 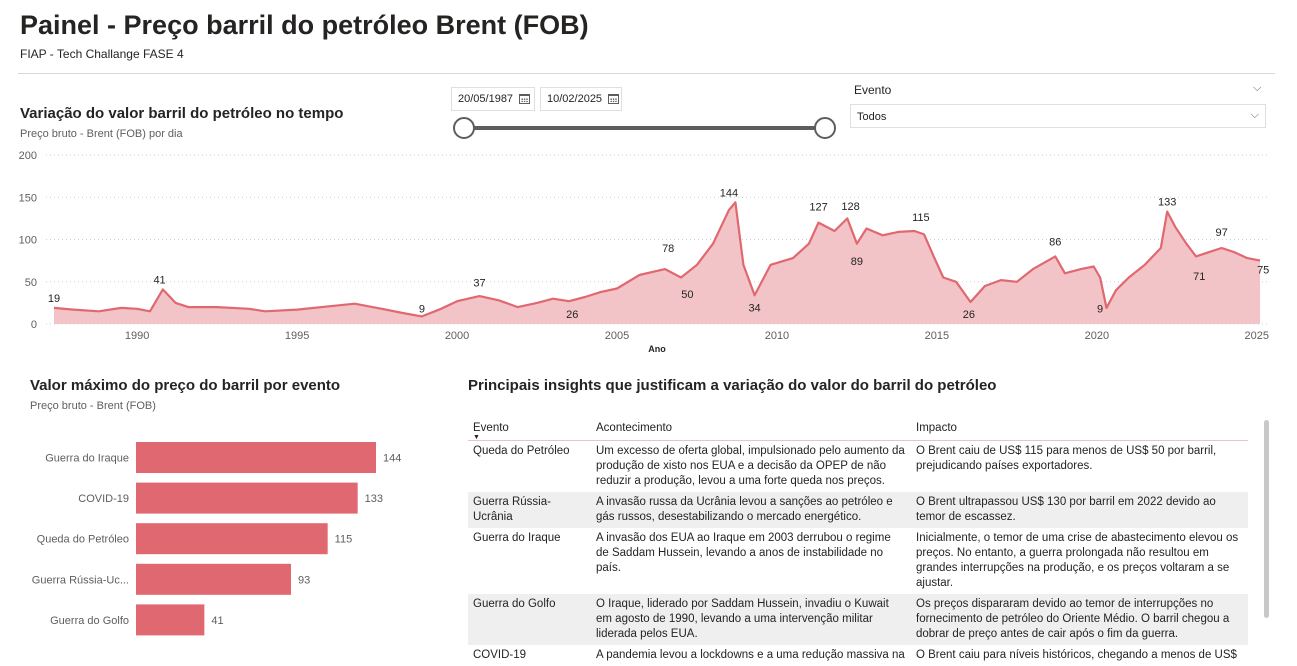 I want to click on y-tick-label: 50, so click(x=31, y=283).